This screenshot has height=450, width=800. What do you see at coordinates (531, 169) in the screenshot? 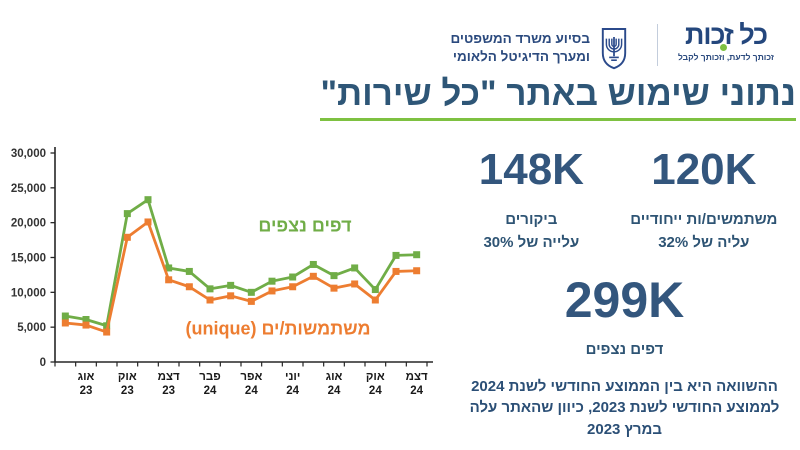
I see `stat-visits-value: 148K` at bounding box center [531, 169].